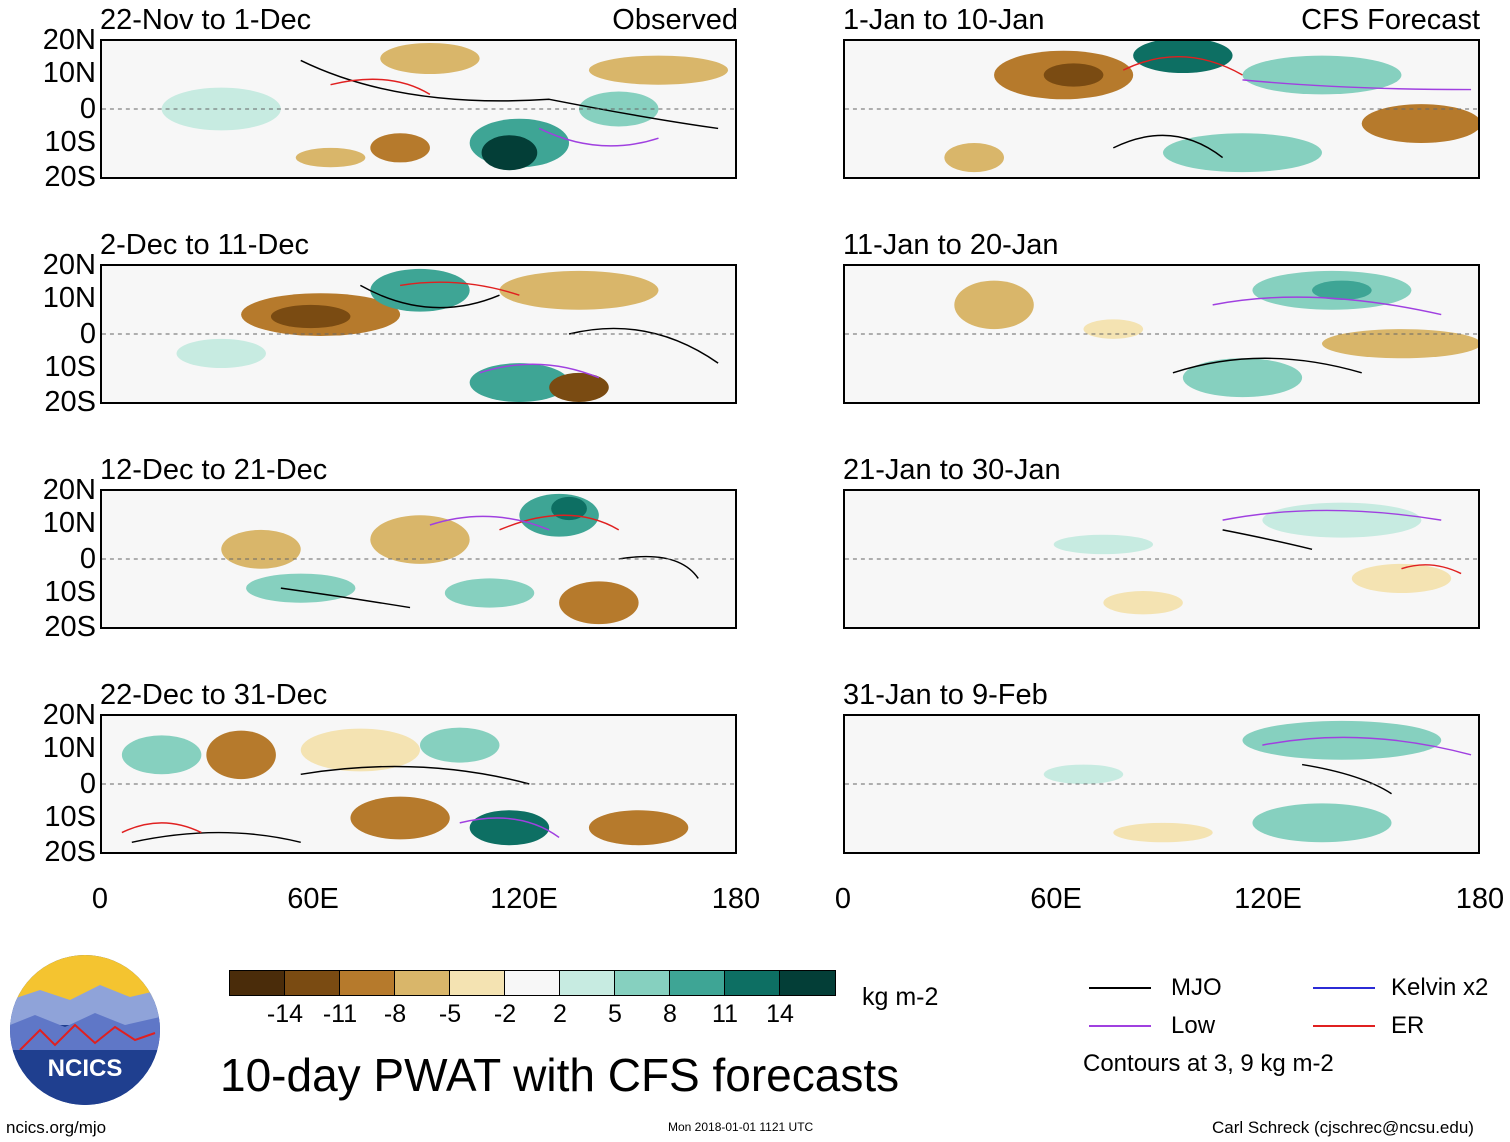 This screenshot has width=1510, height=1142. I want to click on legend-line-mjo, so click(1120, 988).